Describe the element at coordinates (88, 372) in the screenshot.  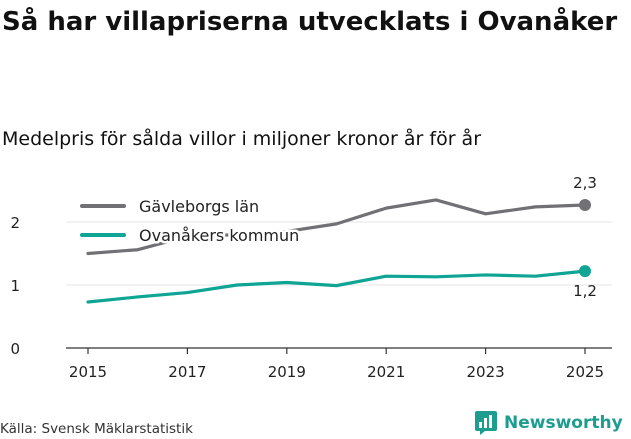
I see `x-tick-label: 2015` at that location.